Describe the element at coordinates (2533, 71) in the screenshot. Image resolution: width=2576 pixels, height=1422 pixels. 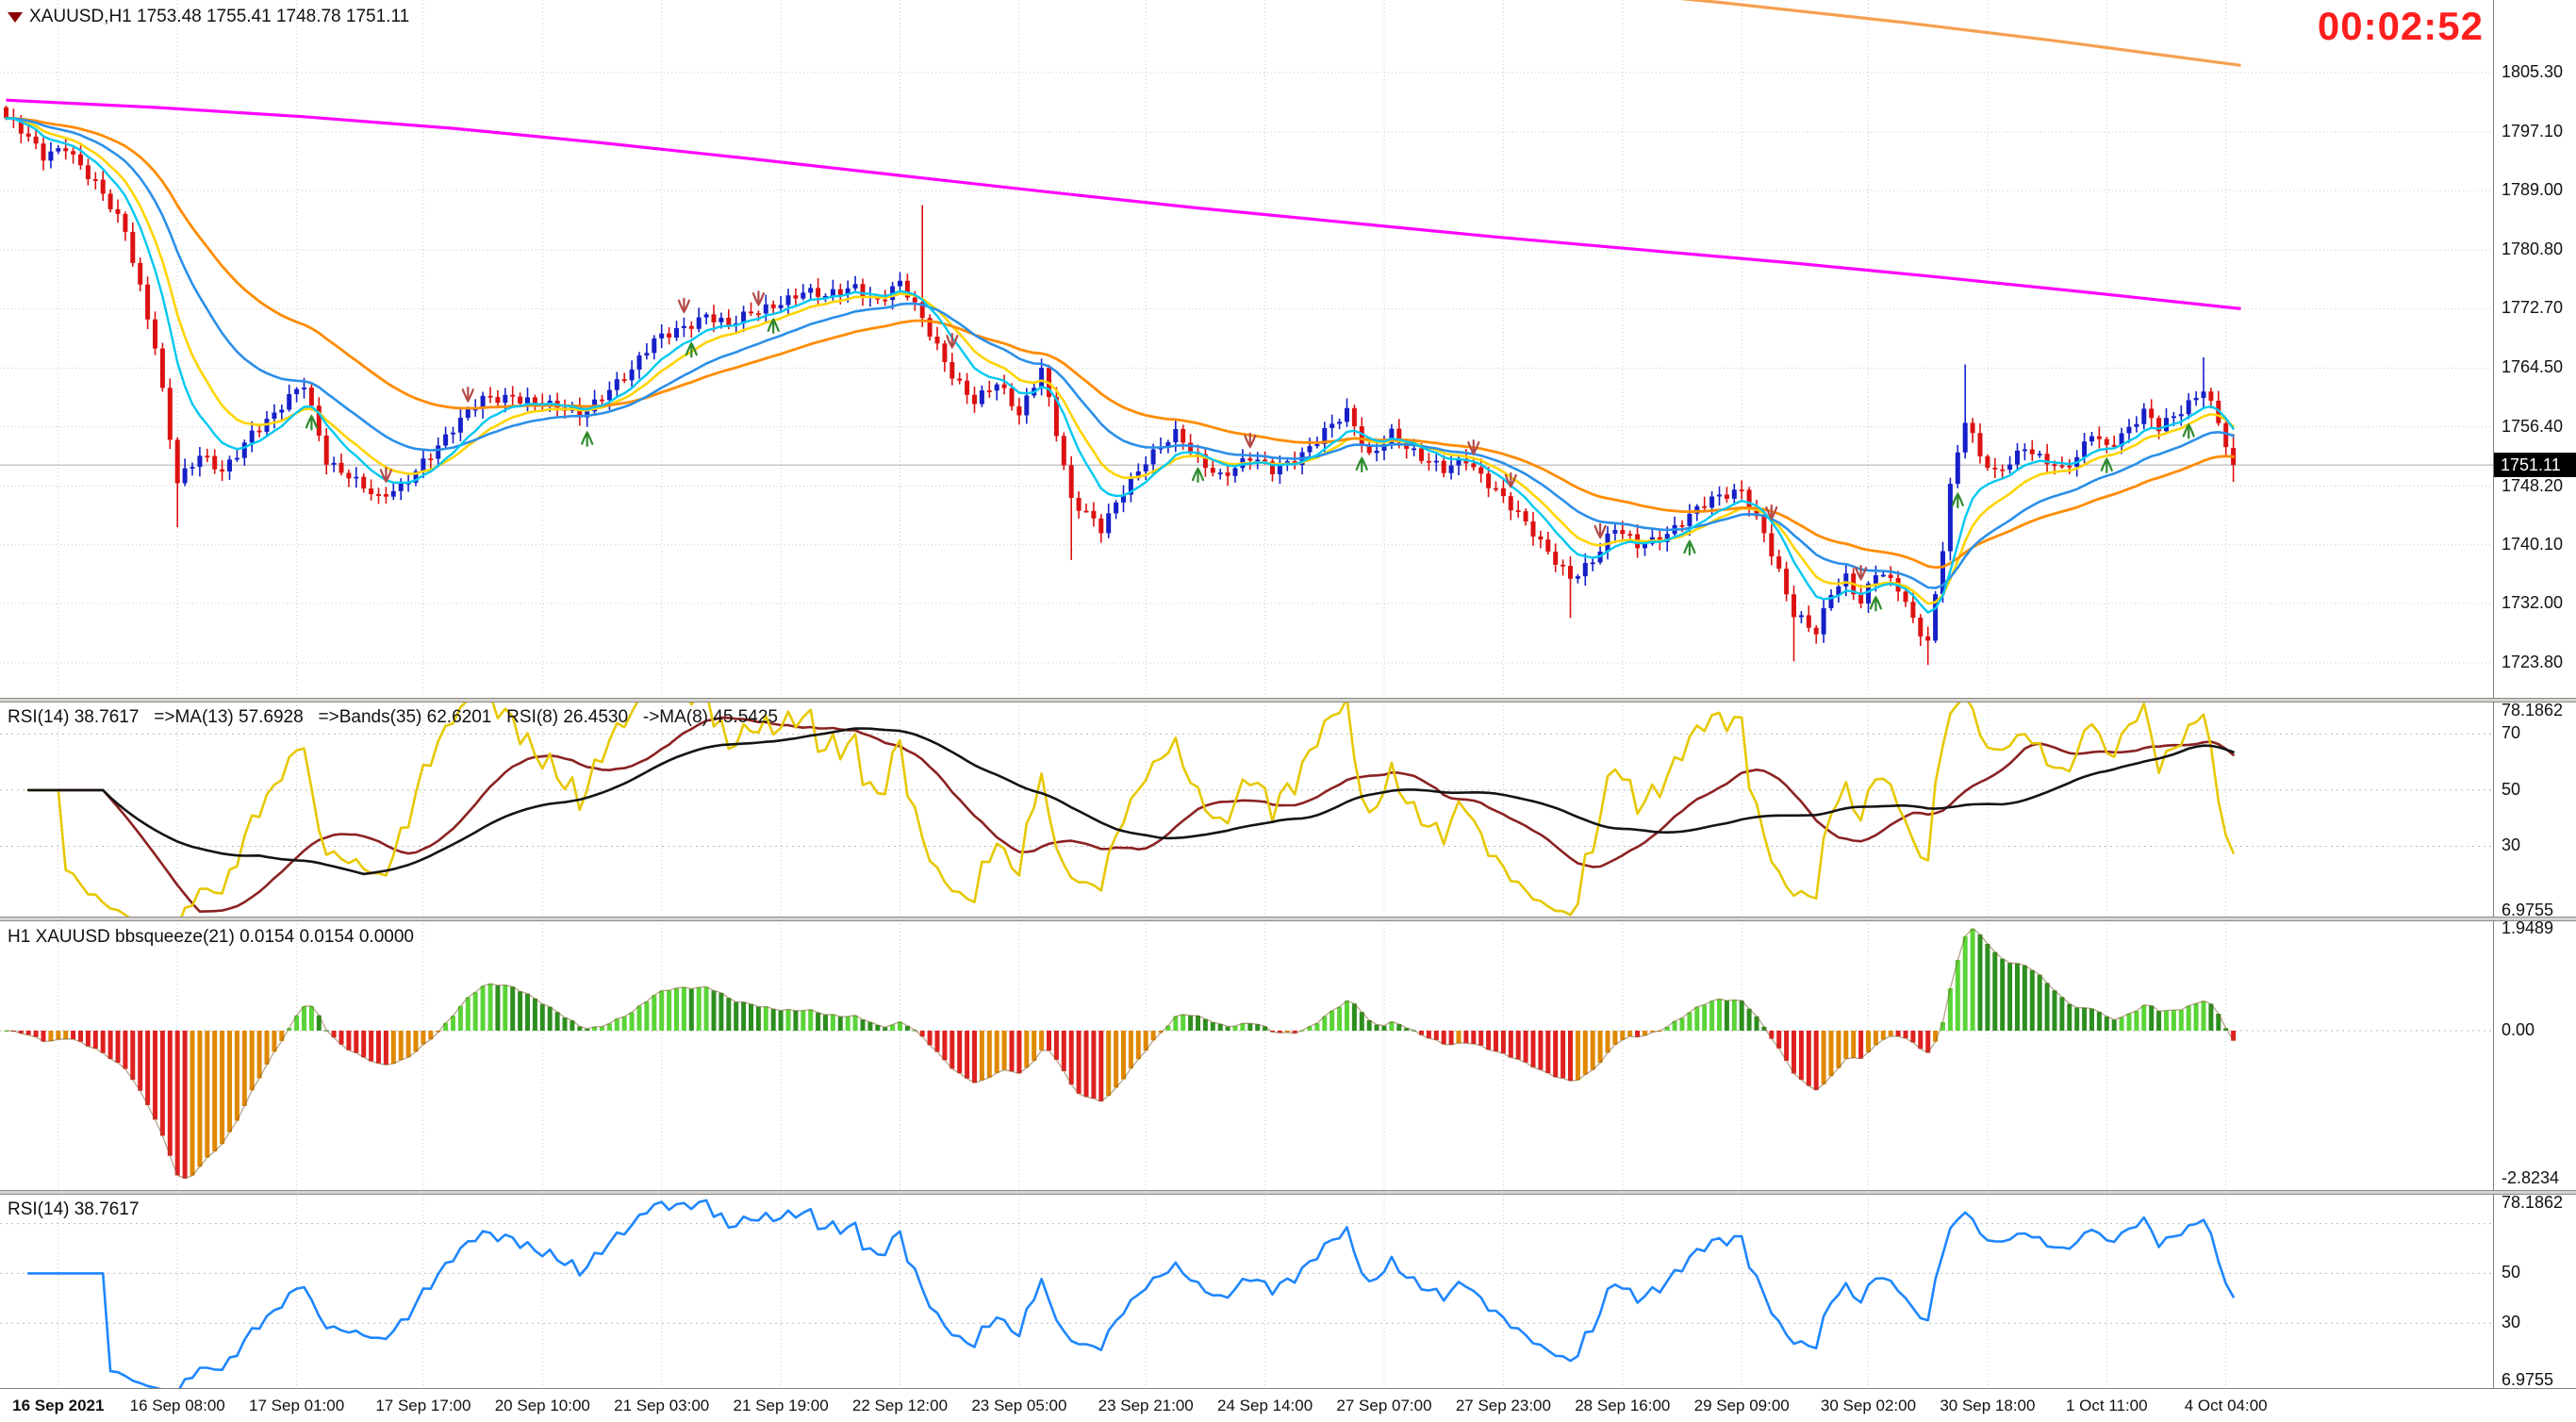
I see `price-scale-label: 1805.30` at that location.